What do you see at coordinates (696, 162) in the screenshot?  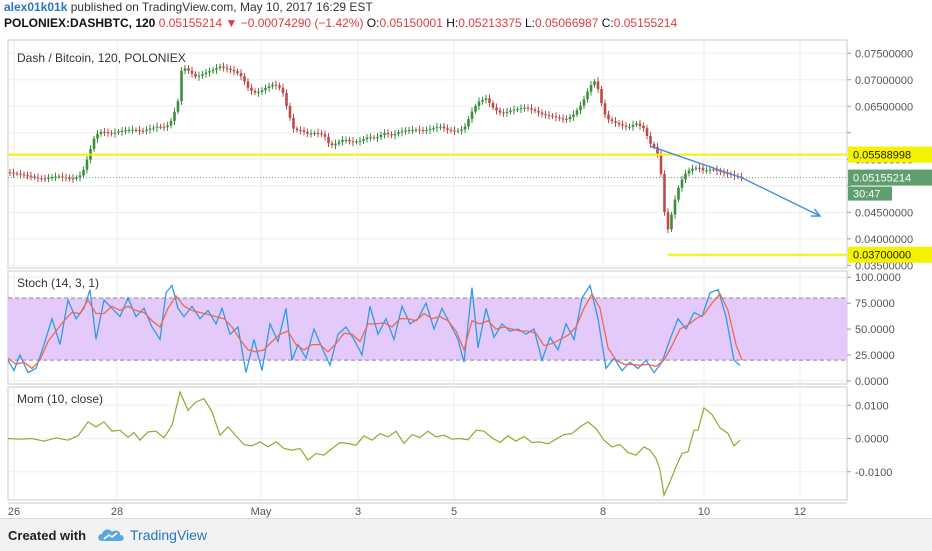 I see `trendline` at bounding box center [696, 162].